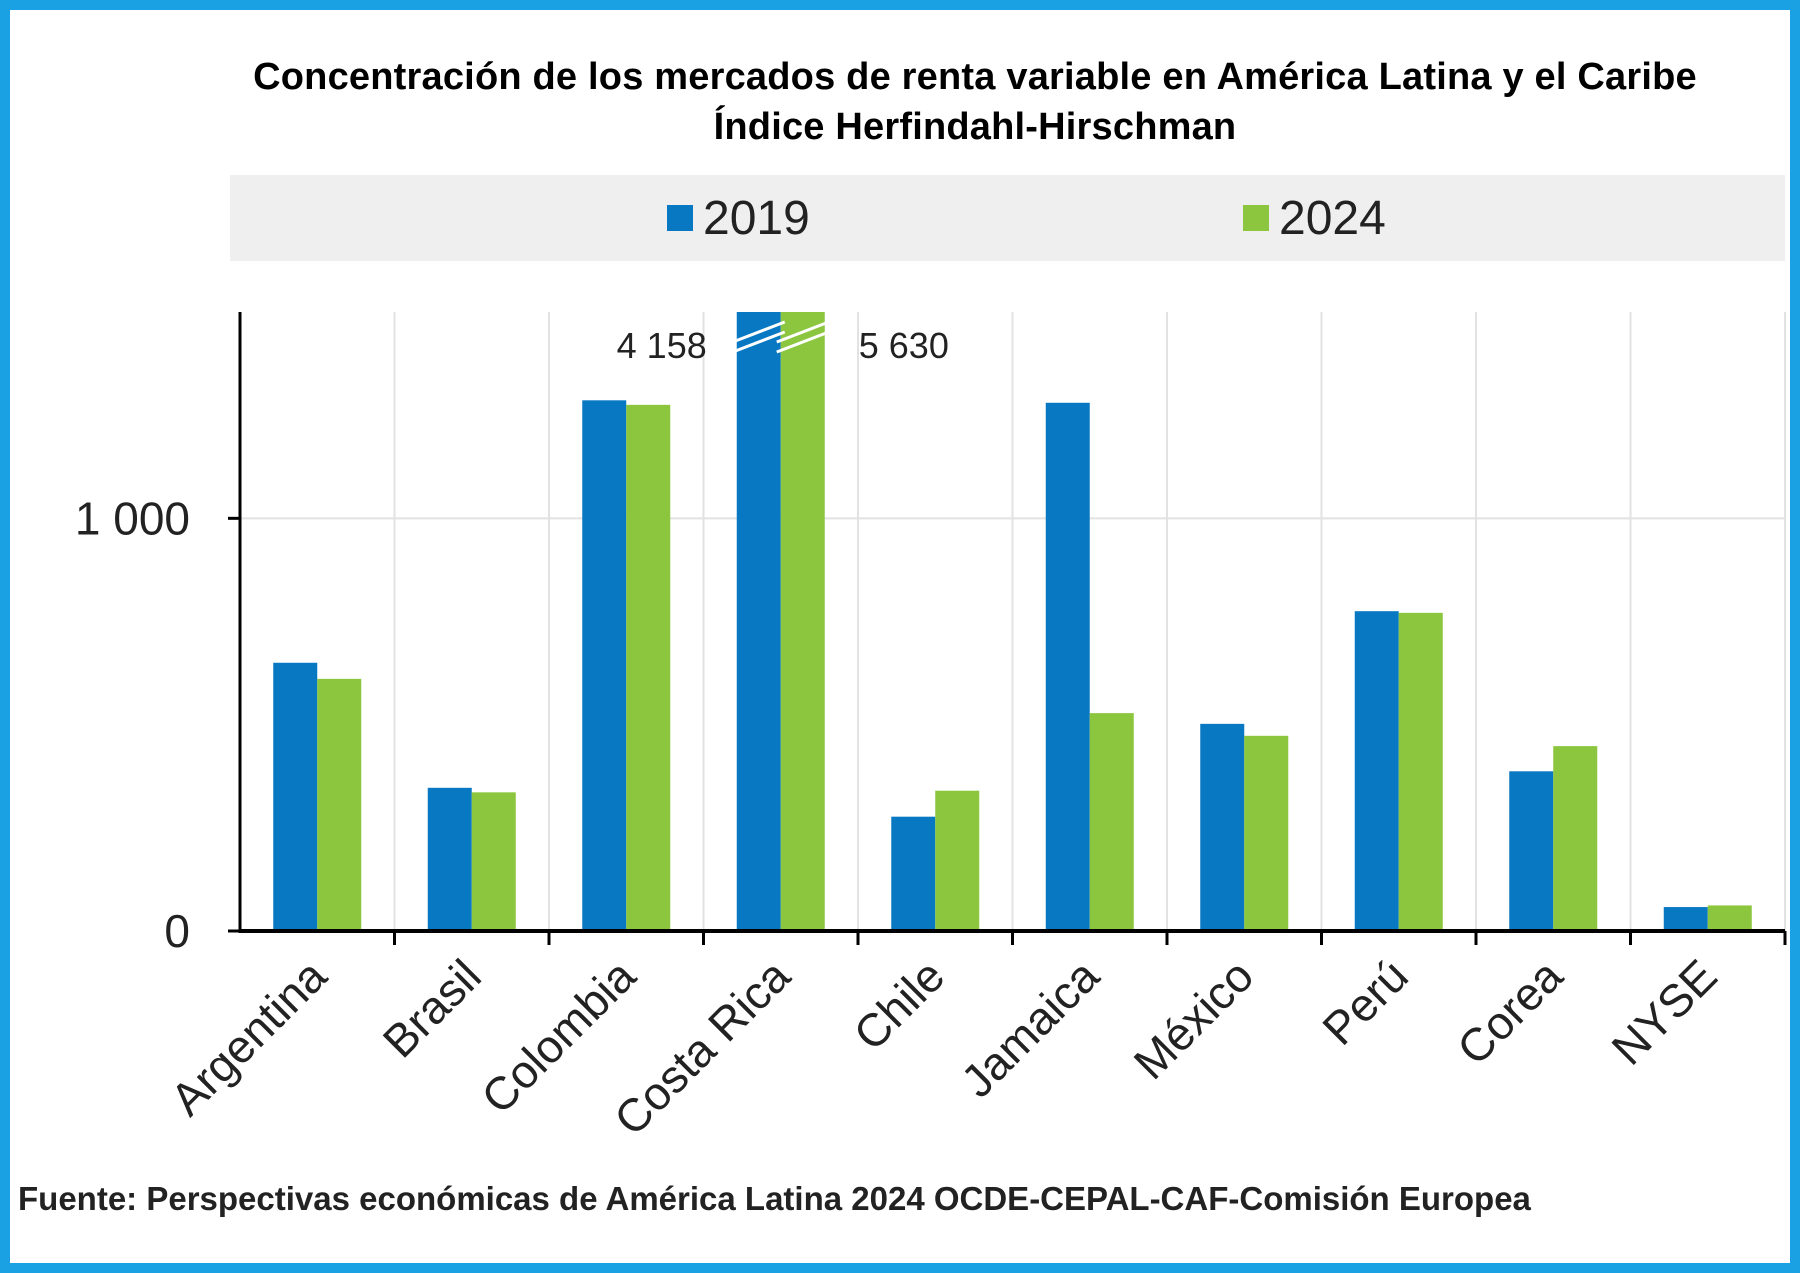  I want to click on chart-subtitle: Índice Herfindahl-Hirschman, so click(975, 127).